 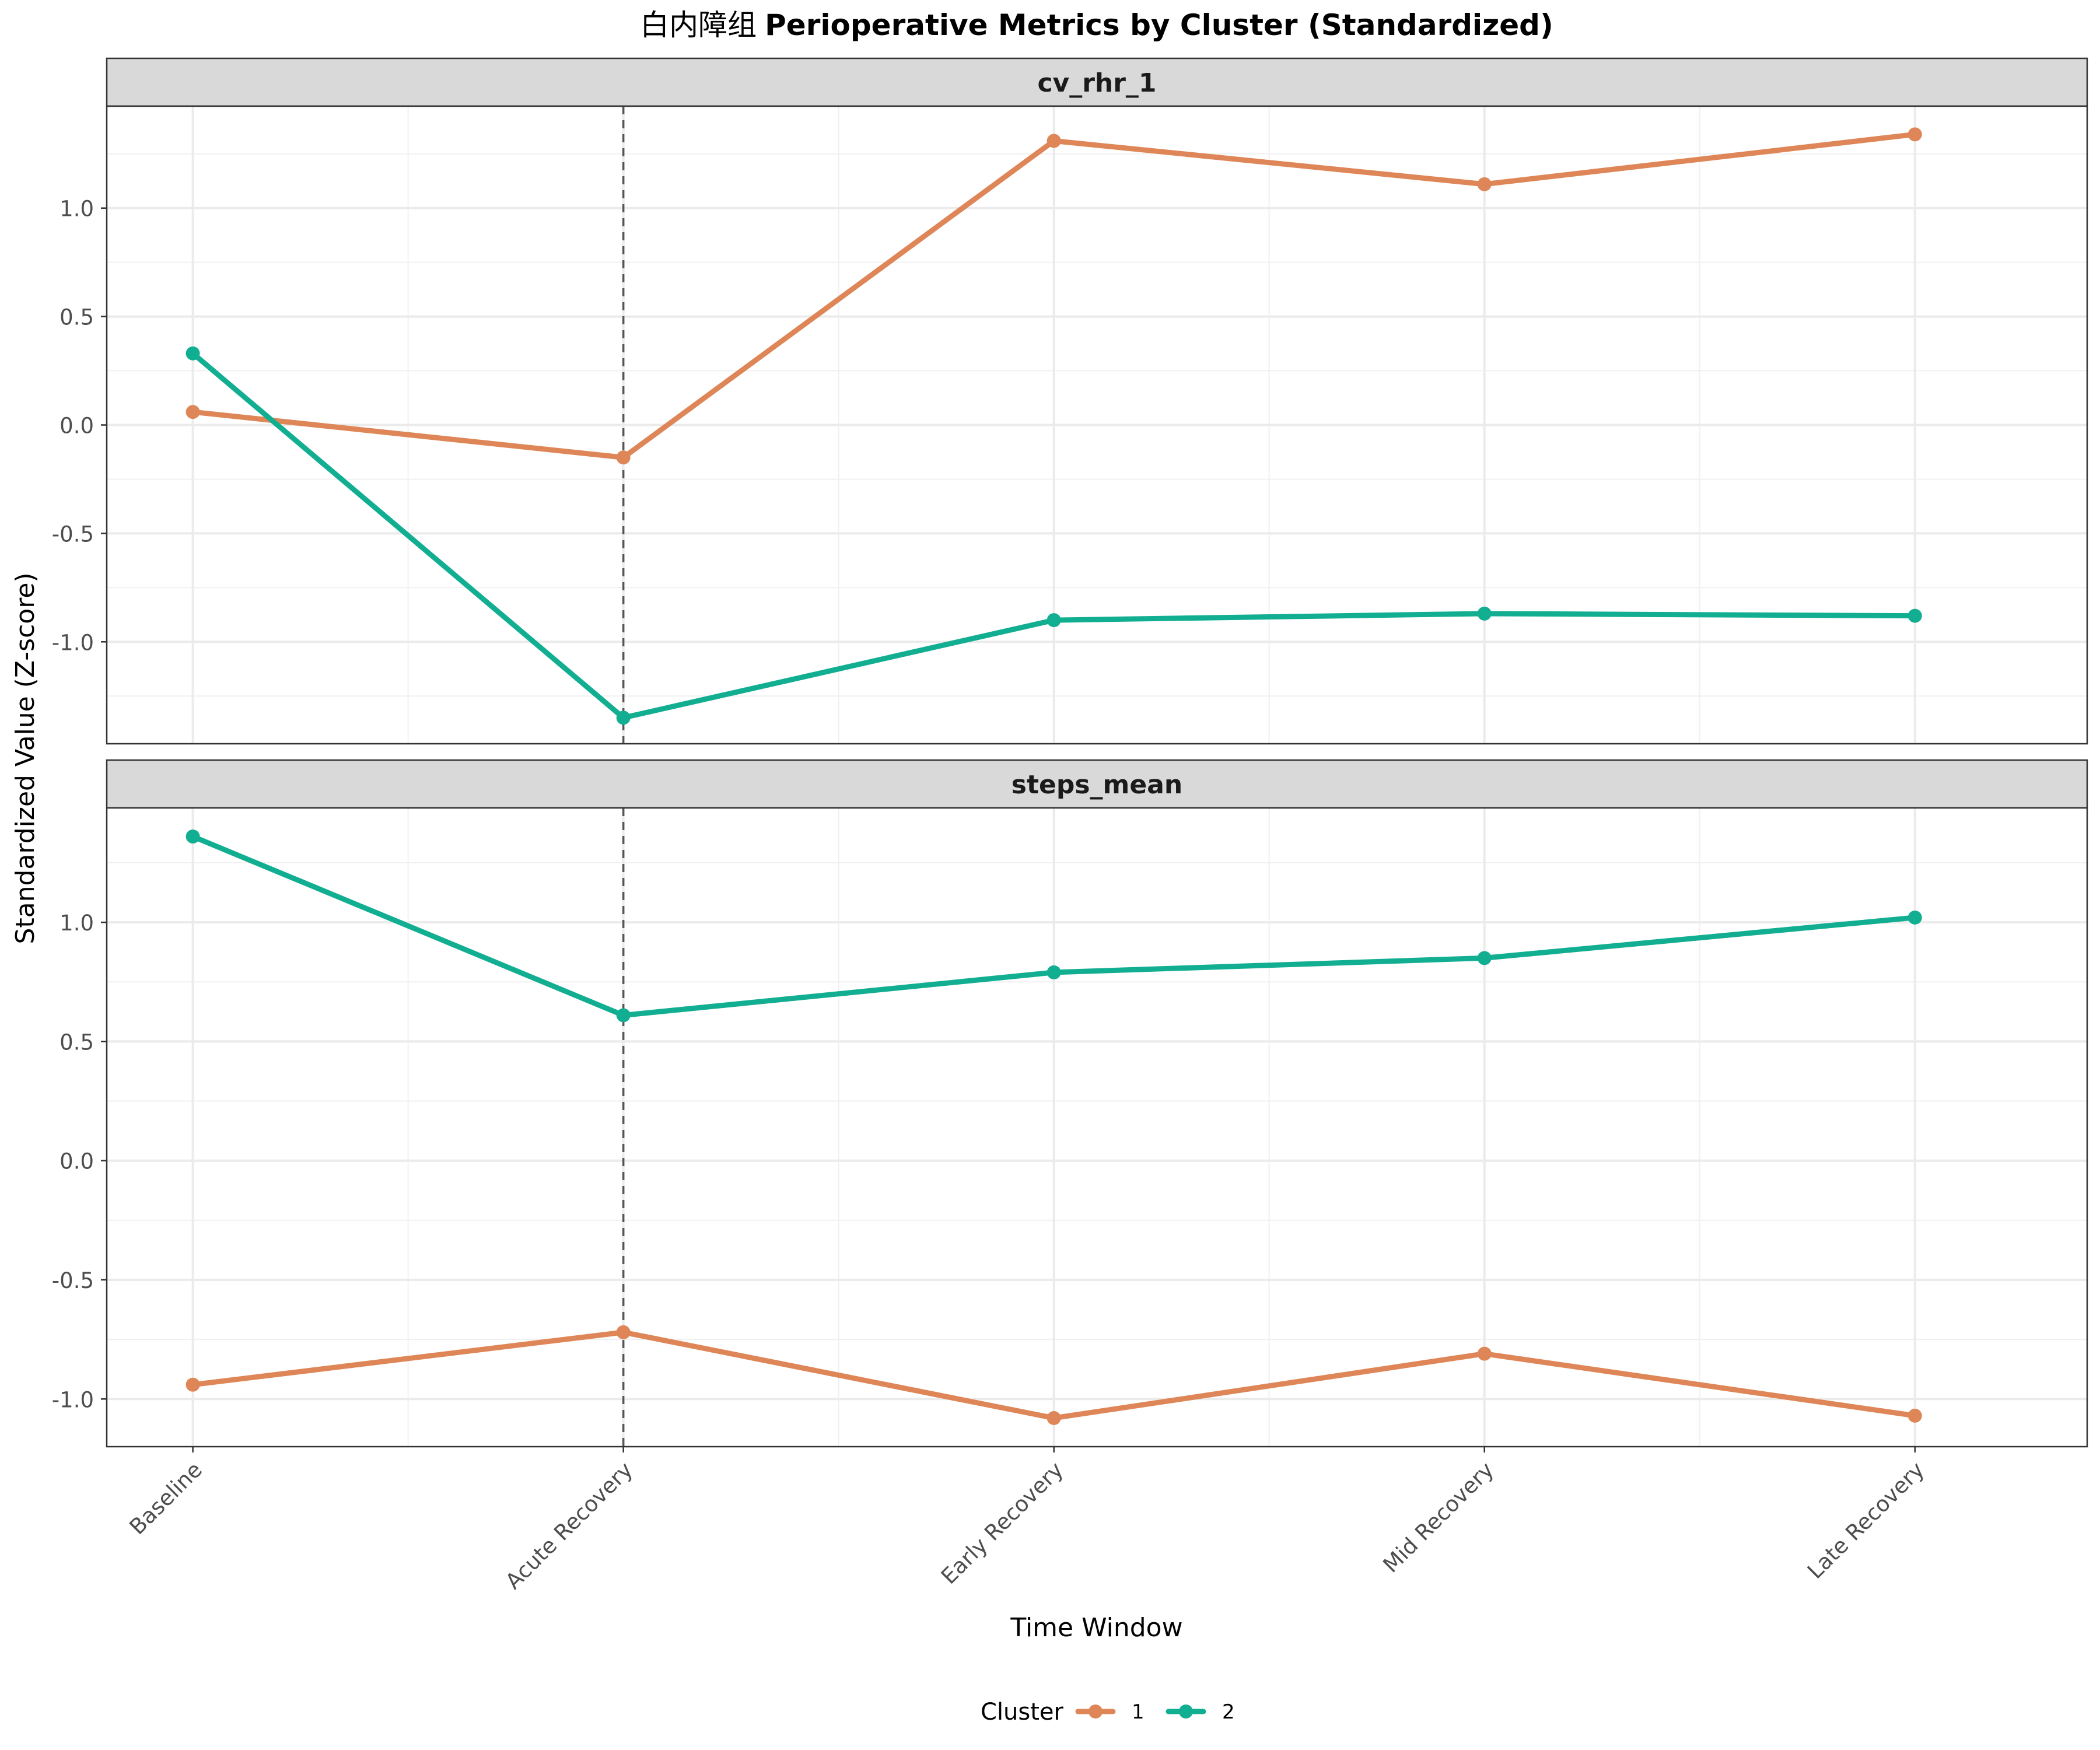 What do you see at coordinates (1228, 1712) in the screenshot?
I see `legend-label: 2` at bounding box center [1228, 1712].